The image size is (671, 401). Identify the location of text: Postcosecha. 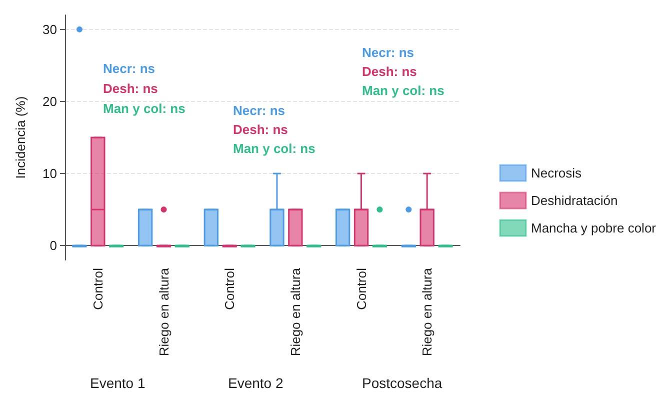
(402, 383).